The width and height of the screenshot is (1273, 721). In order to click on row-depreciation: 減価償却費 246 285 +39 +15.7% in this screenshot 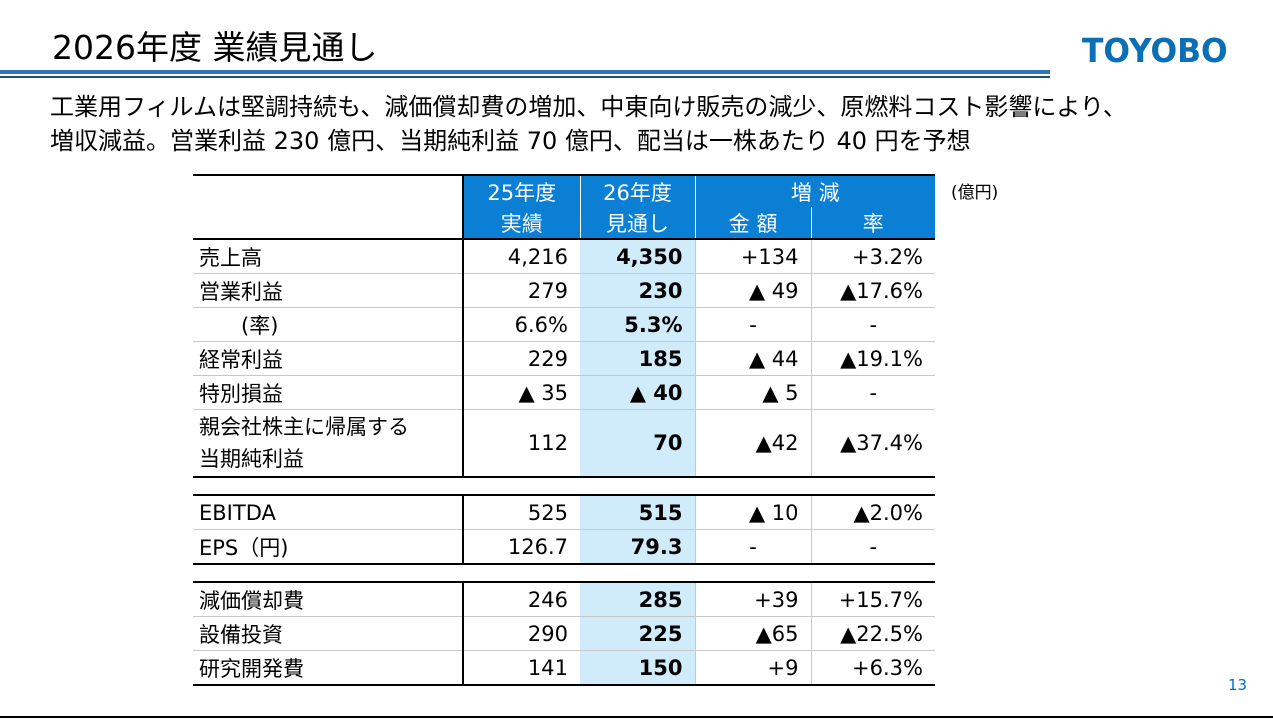, I will do `click(564, 599)`.